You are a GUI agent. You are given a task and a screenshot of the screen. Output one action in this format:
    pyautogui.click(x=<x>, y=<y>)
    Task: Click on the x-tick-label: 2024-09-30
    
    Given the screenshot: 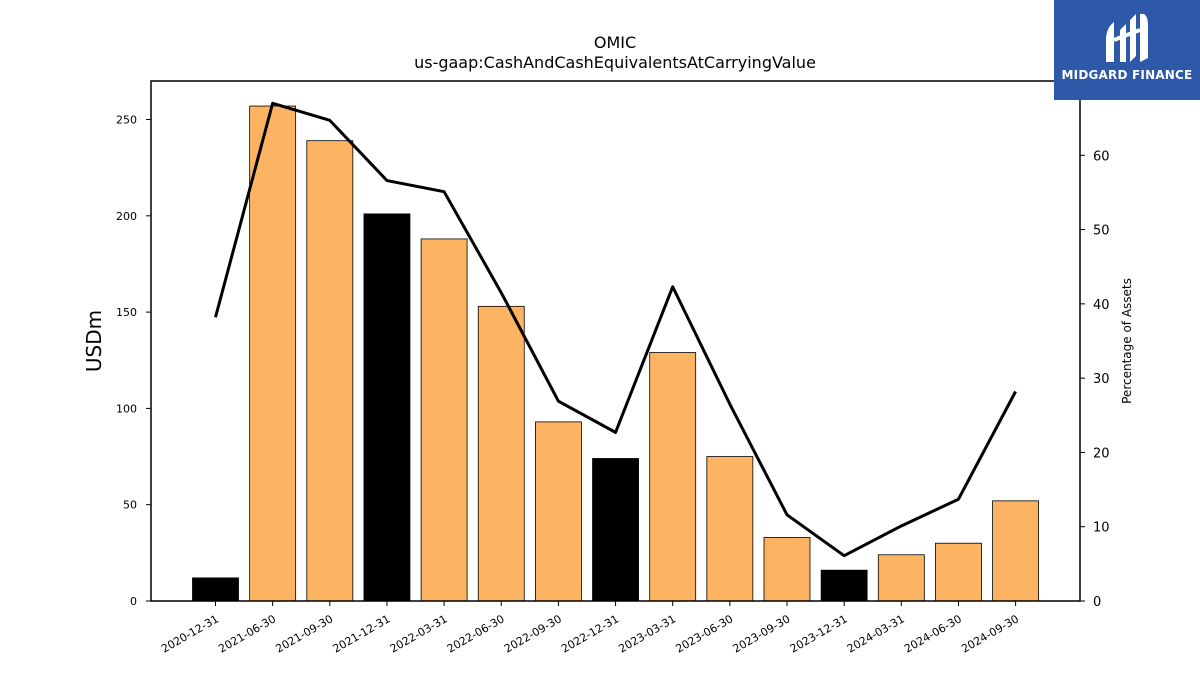 What is the action you would take?
    pyautogui.click(x=990, y=633)
    